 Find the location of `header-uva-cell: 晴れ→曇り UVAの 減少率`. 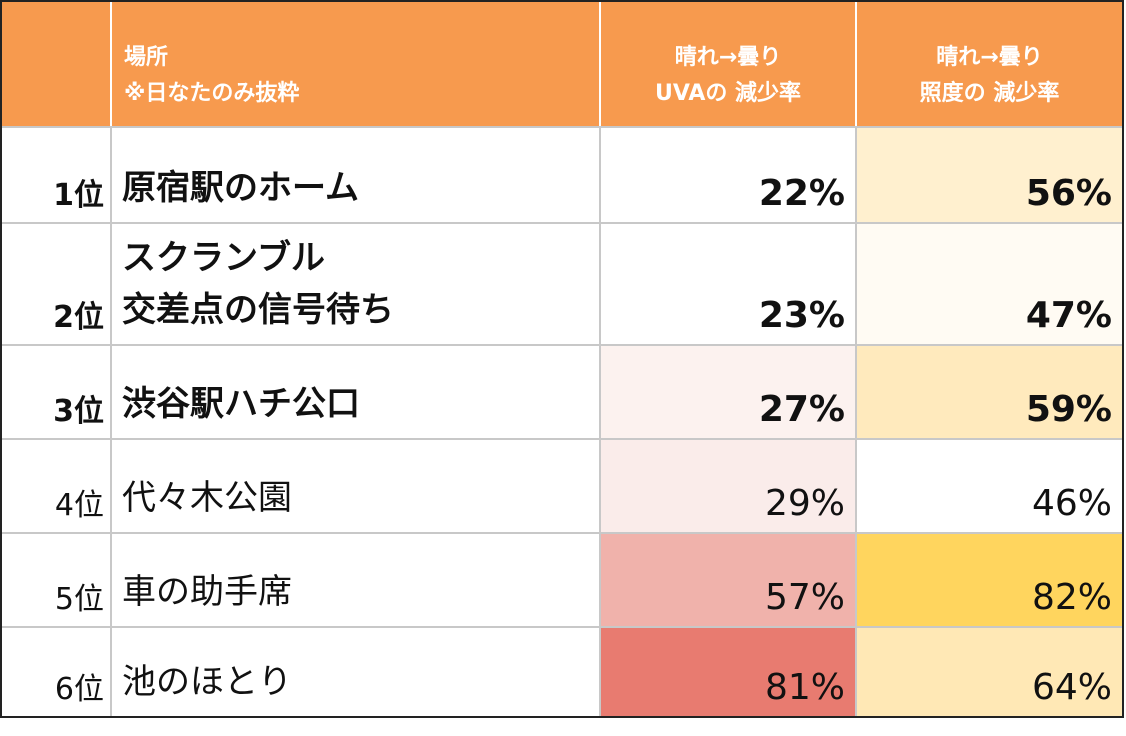

header-uva-cell: 晴れ→曇り UVAの 減少率 is located at coordinates (729, 64).